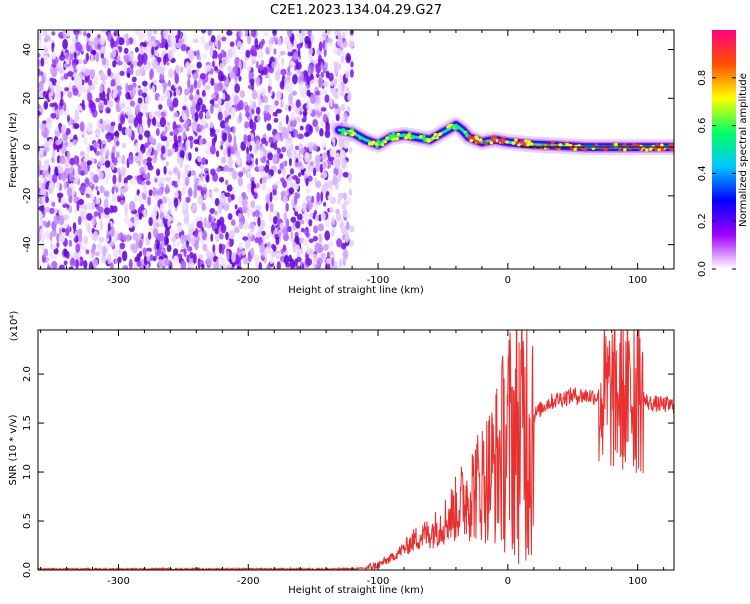  Describe the element at coordinates (356, 10) in the screenshot. I see `figure-title: C2E1.2023.134.04.29.G27` at that location.